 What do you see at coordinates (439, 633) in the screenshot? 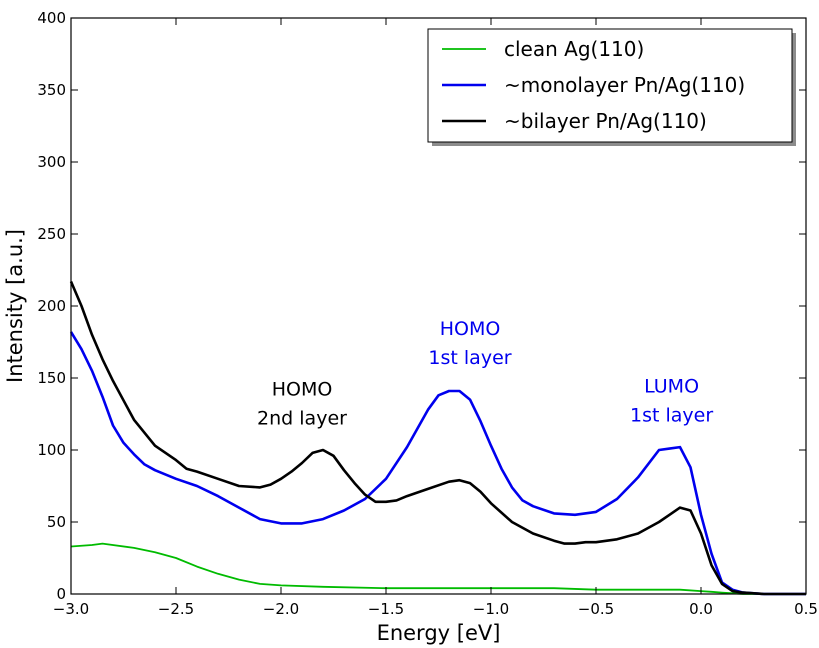
I see `x-axis-title: Energy [eV]` at bounding box center [439, 633].